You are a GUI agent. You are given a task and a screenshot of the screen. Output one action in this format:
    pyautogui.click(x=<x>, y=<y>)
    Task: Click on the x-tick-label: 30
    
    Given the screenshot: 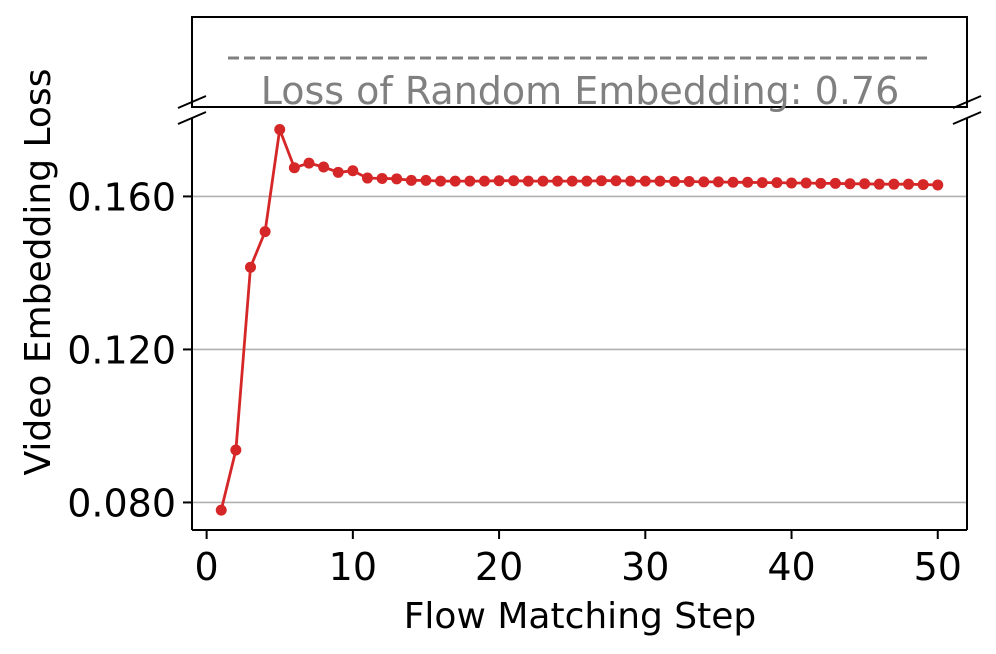 What is the action you would take?
    pyautogui.click(x=645, y=567)
    